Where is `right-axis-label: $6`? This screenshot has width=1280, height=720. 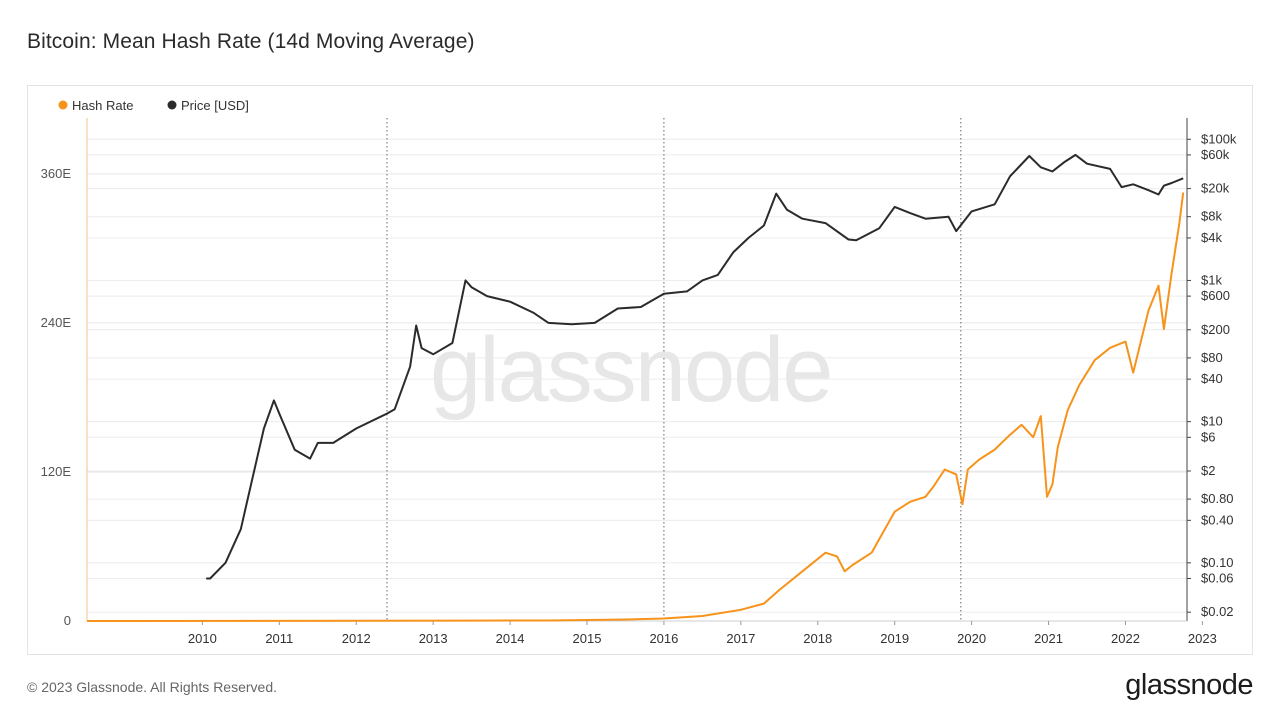 right-axis-label: $6 is located at coordinates (1208, 436).